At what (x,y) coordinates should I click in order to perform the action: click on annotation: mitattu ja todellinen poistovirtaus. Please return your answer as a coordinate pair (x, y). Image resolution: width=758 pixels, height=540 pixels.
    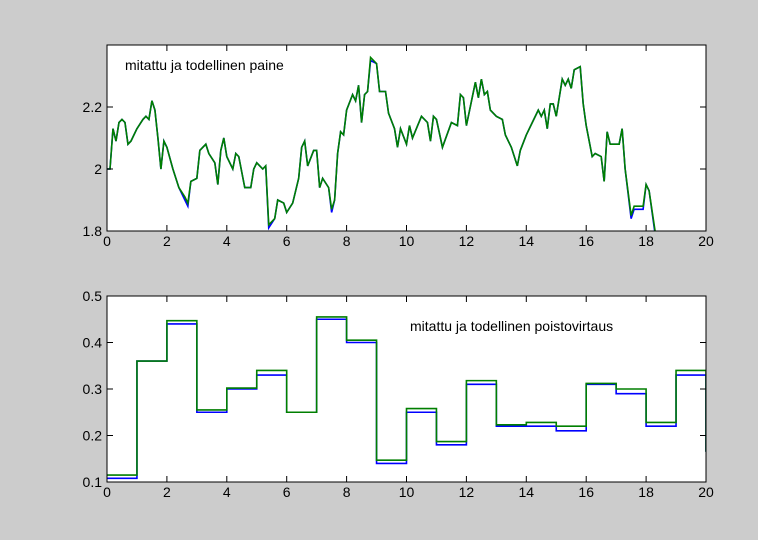
    Looking at the image, I should click on (511, 326).